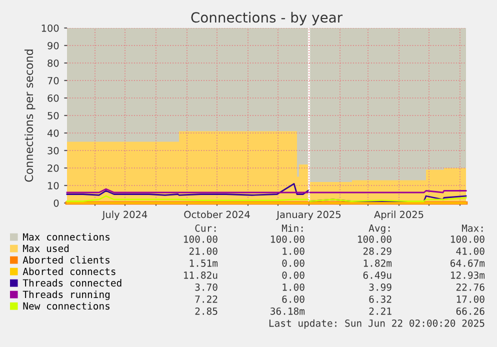 Image resolution: width=497 pixels, height=347 pixels. What do you see at coordinates (206, 311) in the screenshot?
I see `text: 2.85` at bounding box center [206, 311].